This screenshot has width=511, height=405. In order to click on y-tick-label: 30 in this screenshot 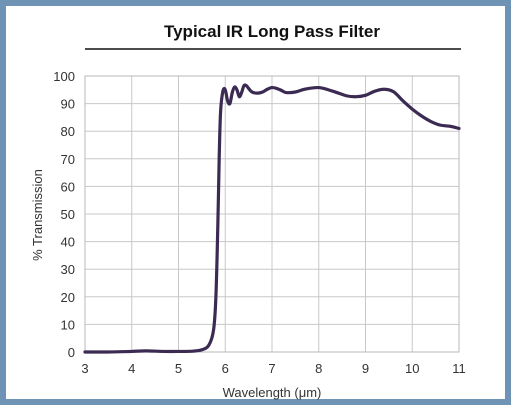, I will do `click(68, 269)`.